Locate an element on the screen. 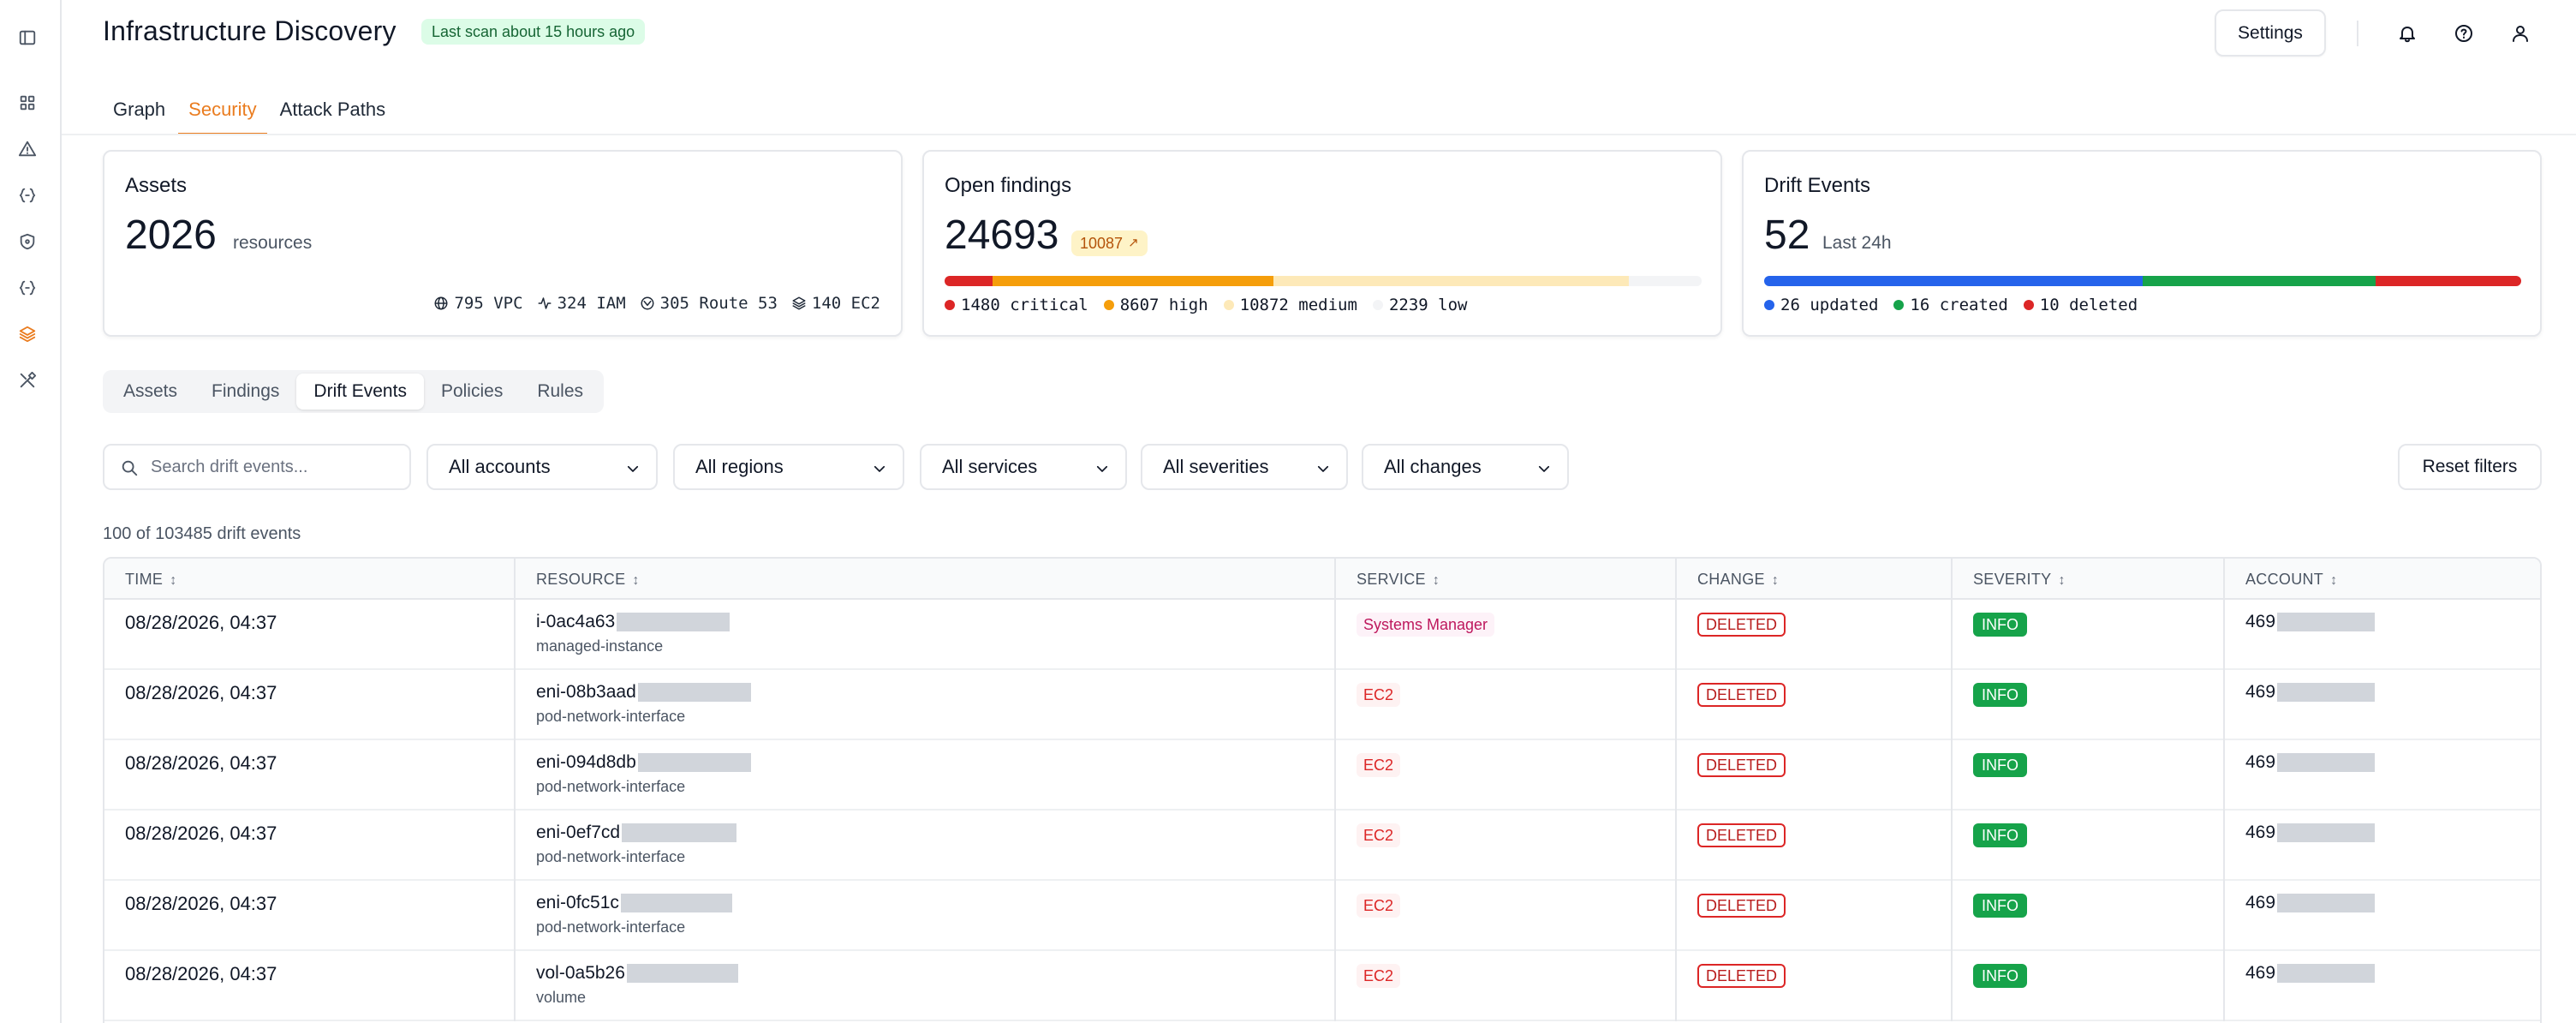 The width and height of the screenshot is (2576, 1023). resource-id-text: eni-094d8db is located at coordinates (586, 762).